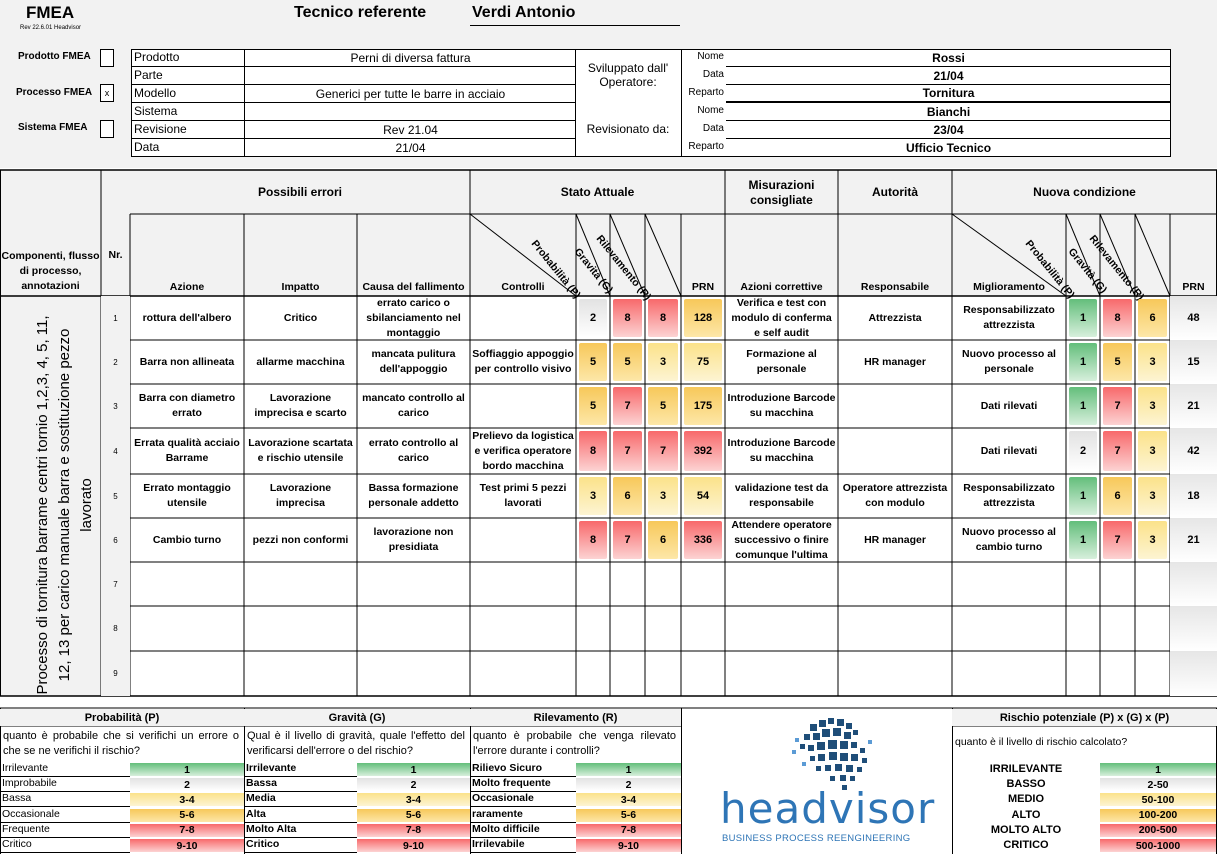 This screenshot has width=1217, height=854. What do you see at coordinates (1152, 317) in the screenshot?
I see `cell-ril-new: 6` at bounding box center [1152, 317].